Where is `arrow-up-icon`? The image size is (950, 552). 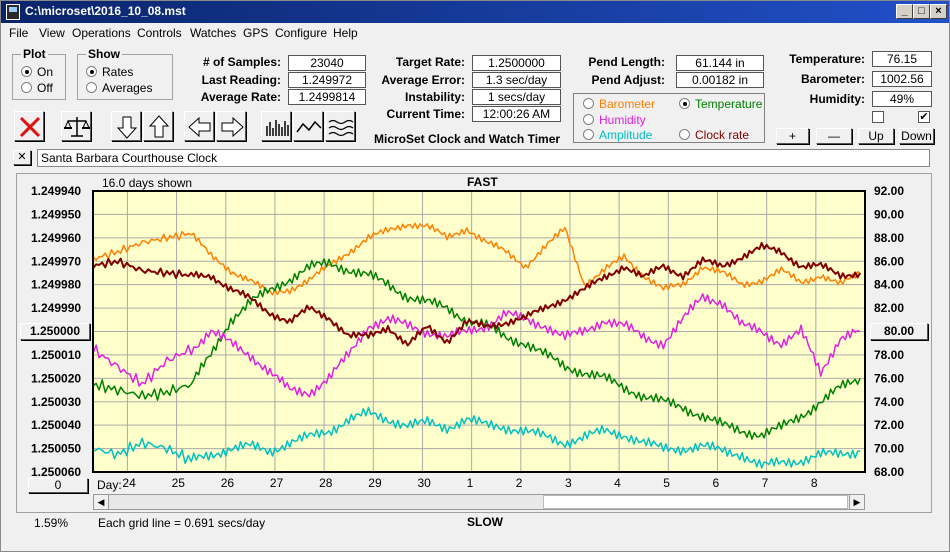 arrow-up-icon is located at coordinates (159, 126).